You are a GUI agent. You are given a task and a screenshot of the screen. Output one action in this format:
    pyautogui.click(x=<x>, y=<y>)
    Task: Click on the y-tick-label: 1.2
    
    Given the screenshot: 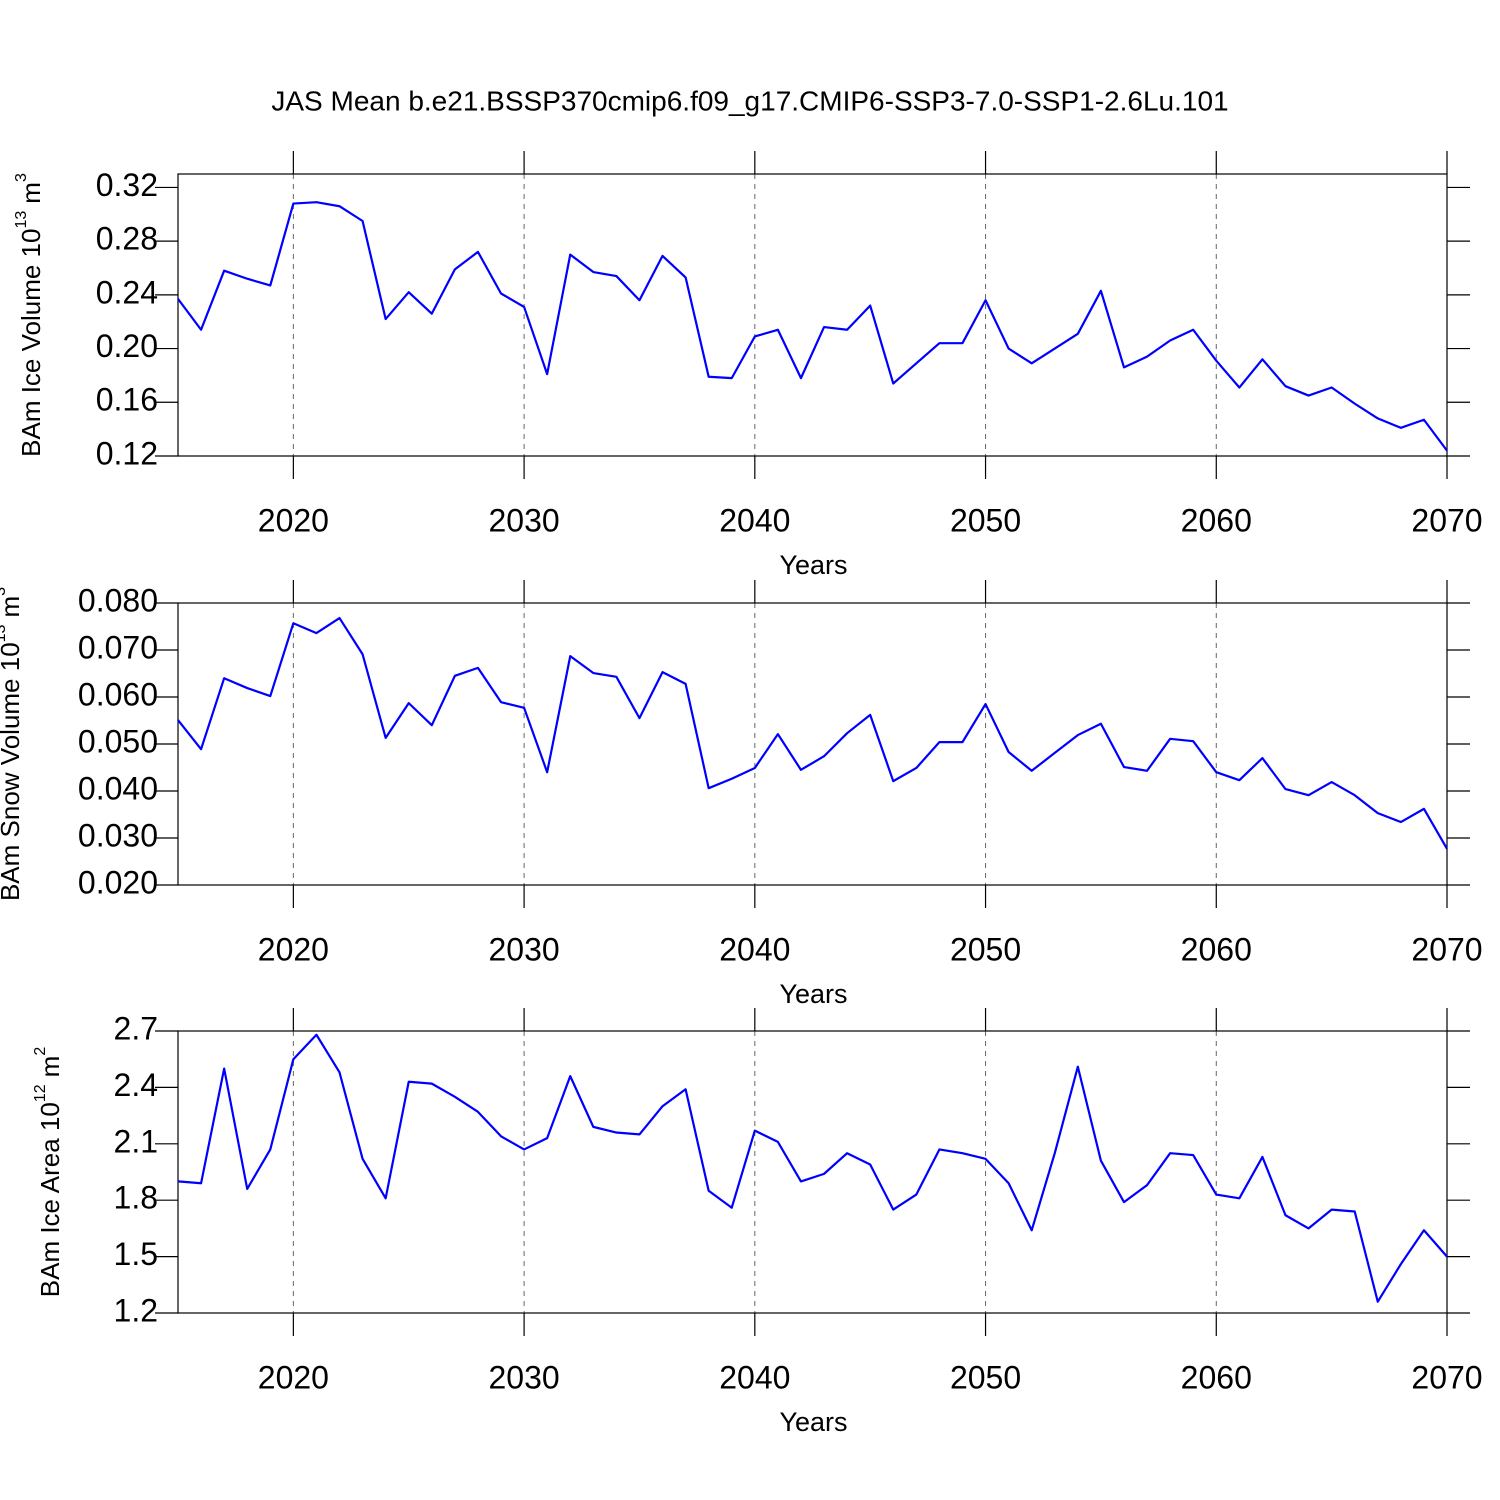 What is the action you would take?
    pyautogui.click(x=136, y=1310)
    